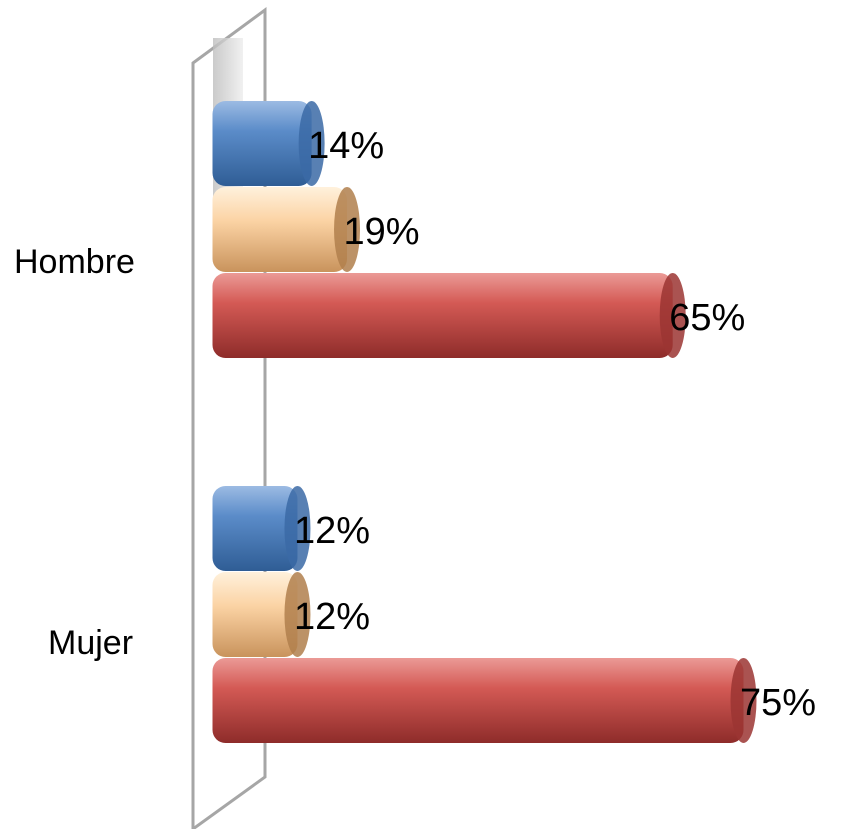  Describe the element at coordinates (707, 318) in the screenshot. I see `data-label-hombre-series-3: 65%` at that location.